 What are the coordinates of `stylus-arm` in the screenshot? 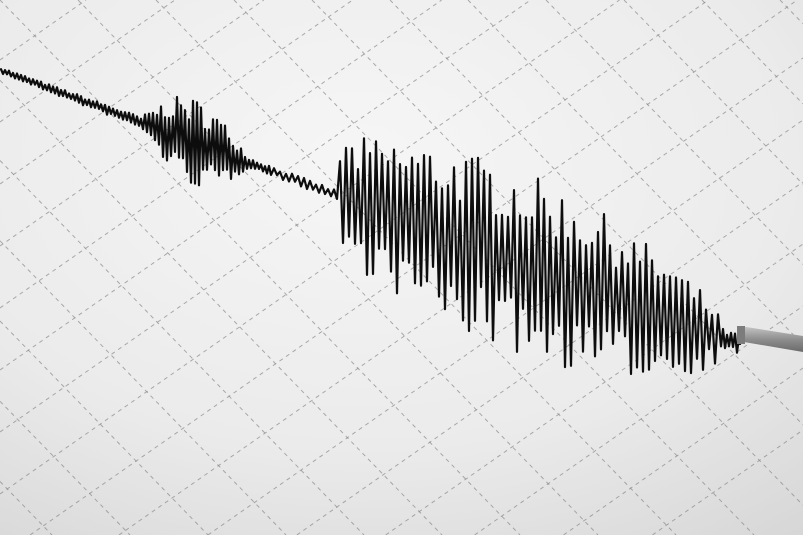 It's located at (771, 339).